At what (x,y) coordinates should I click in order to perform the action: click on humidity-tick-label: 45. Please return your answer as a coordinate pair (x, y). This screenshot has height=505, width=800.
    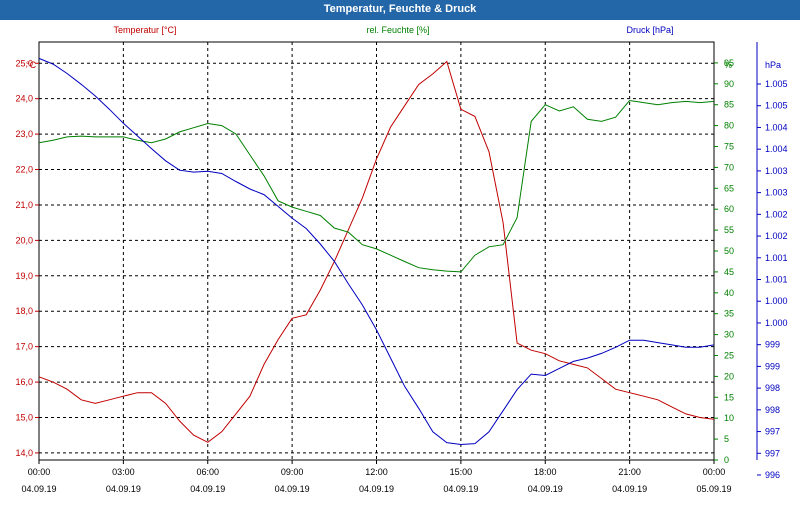
    Looking at the image, I should click on (729, 272).